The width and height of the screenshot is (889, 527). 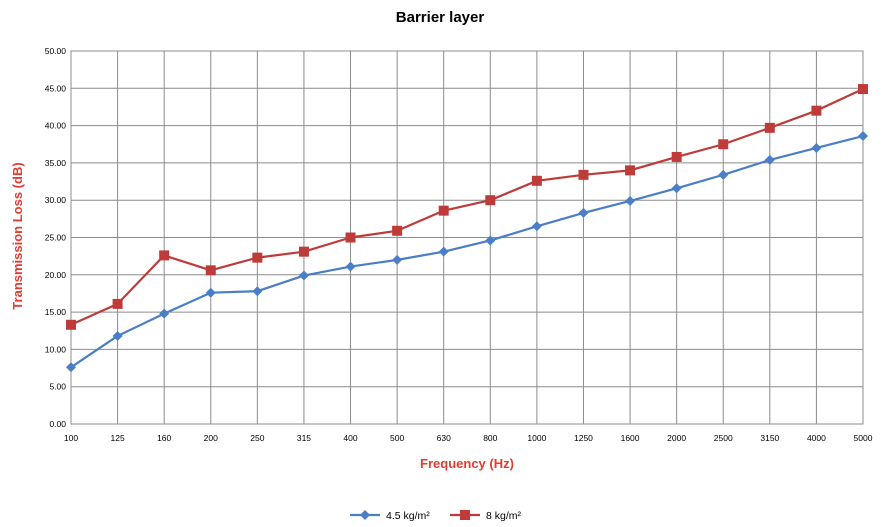 I want to click on y-tick-label: 30.00, so click(x=56, y=200).